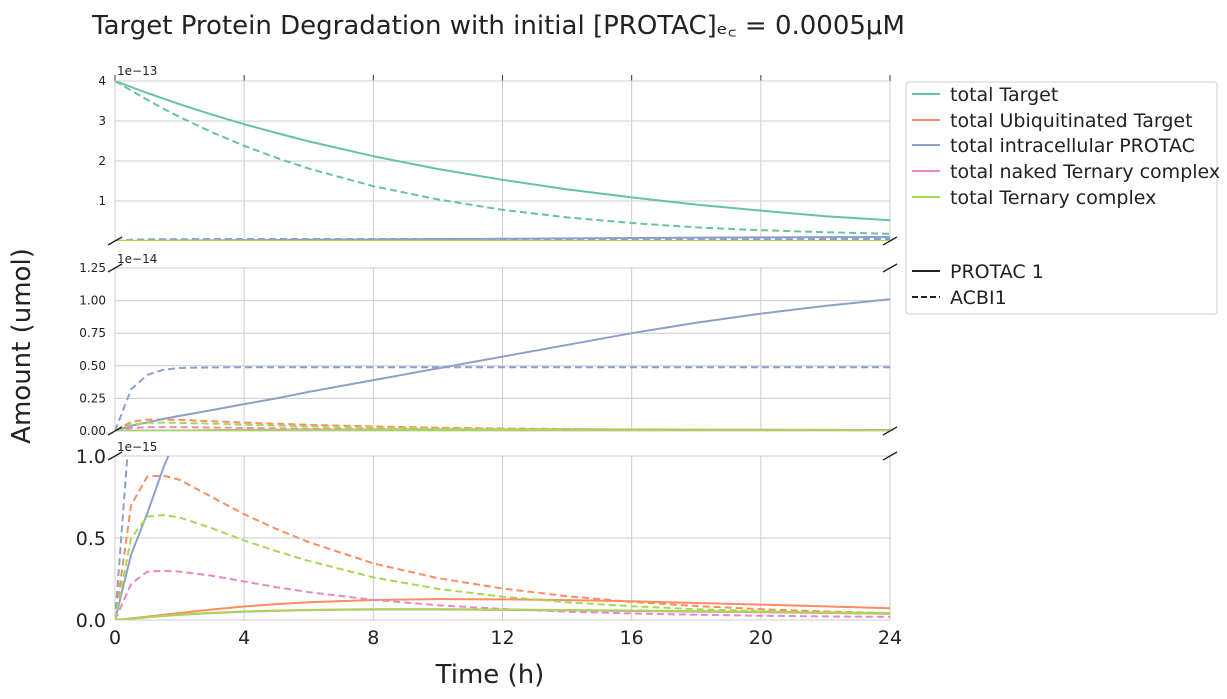 The image size is (1227, 699). Describe the element at coordinates (91, 621) in the screenshot. I see `y-tick-label: 0.0` at that location.